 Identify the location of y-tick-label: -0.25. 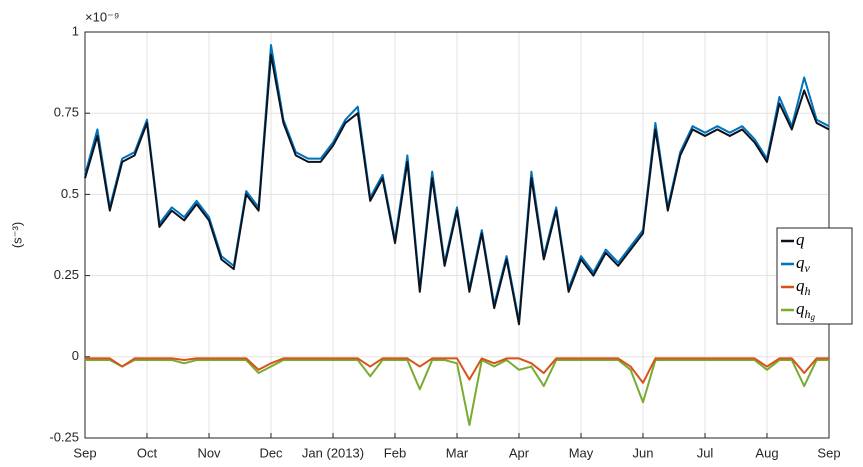
(64, 436).